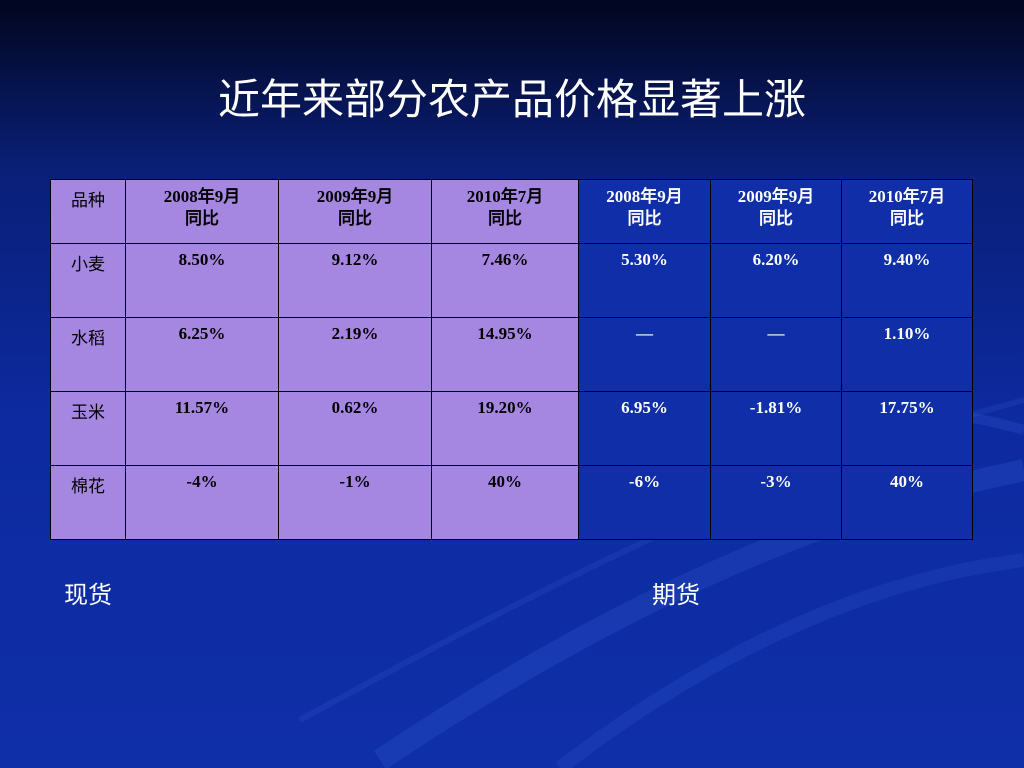  I want to click on table-cell: 19.20%, so click(505, 428).